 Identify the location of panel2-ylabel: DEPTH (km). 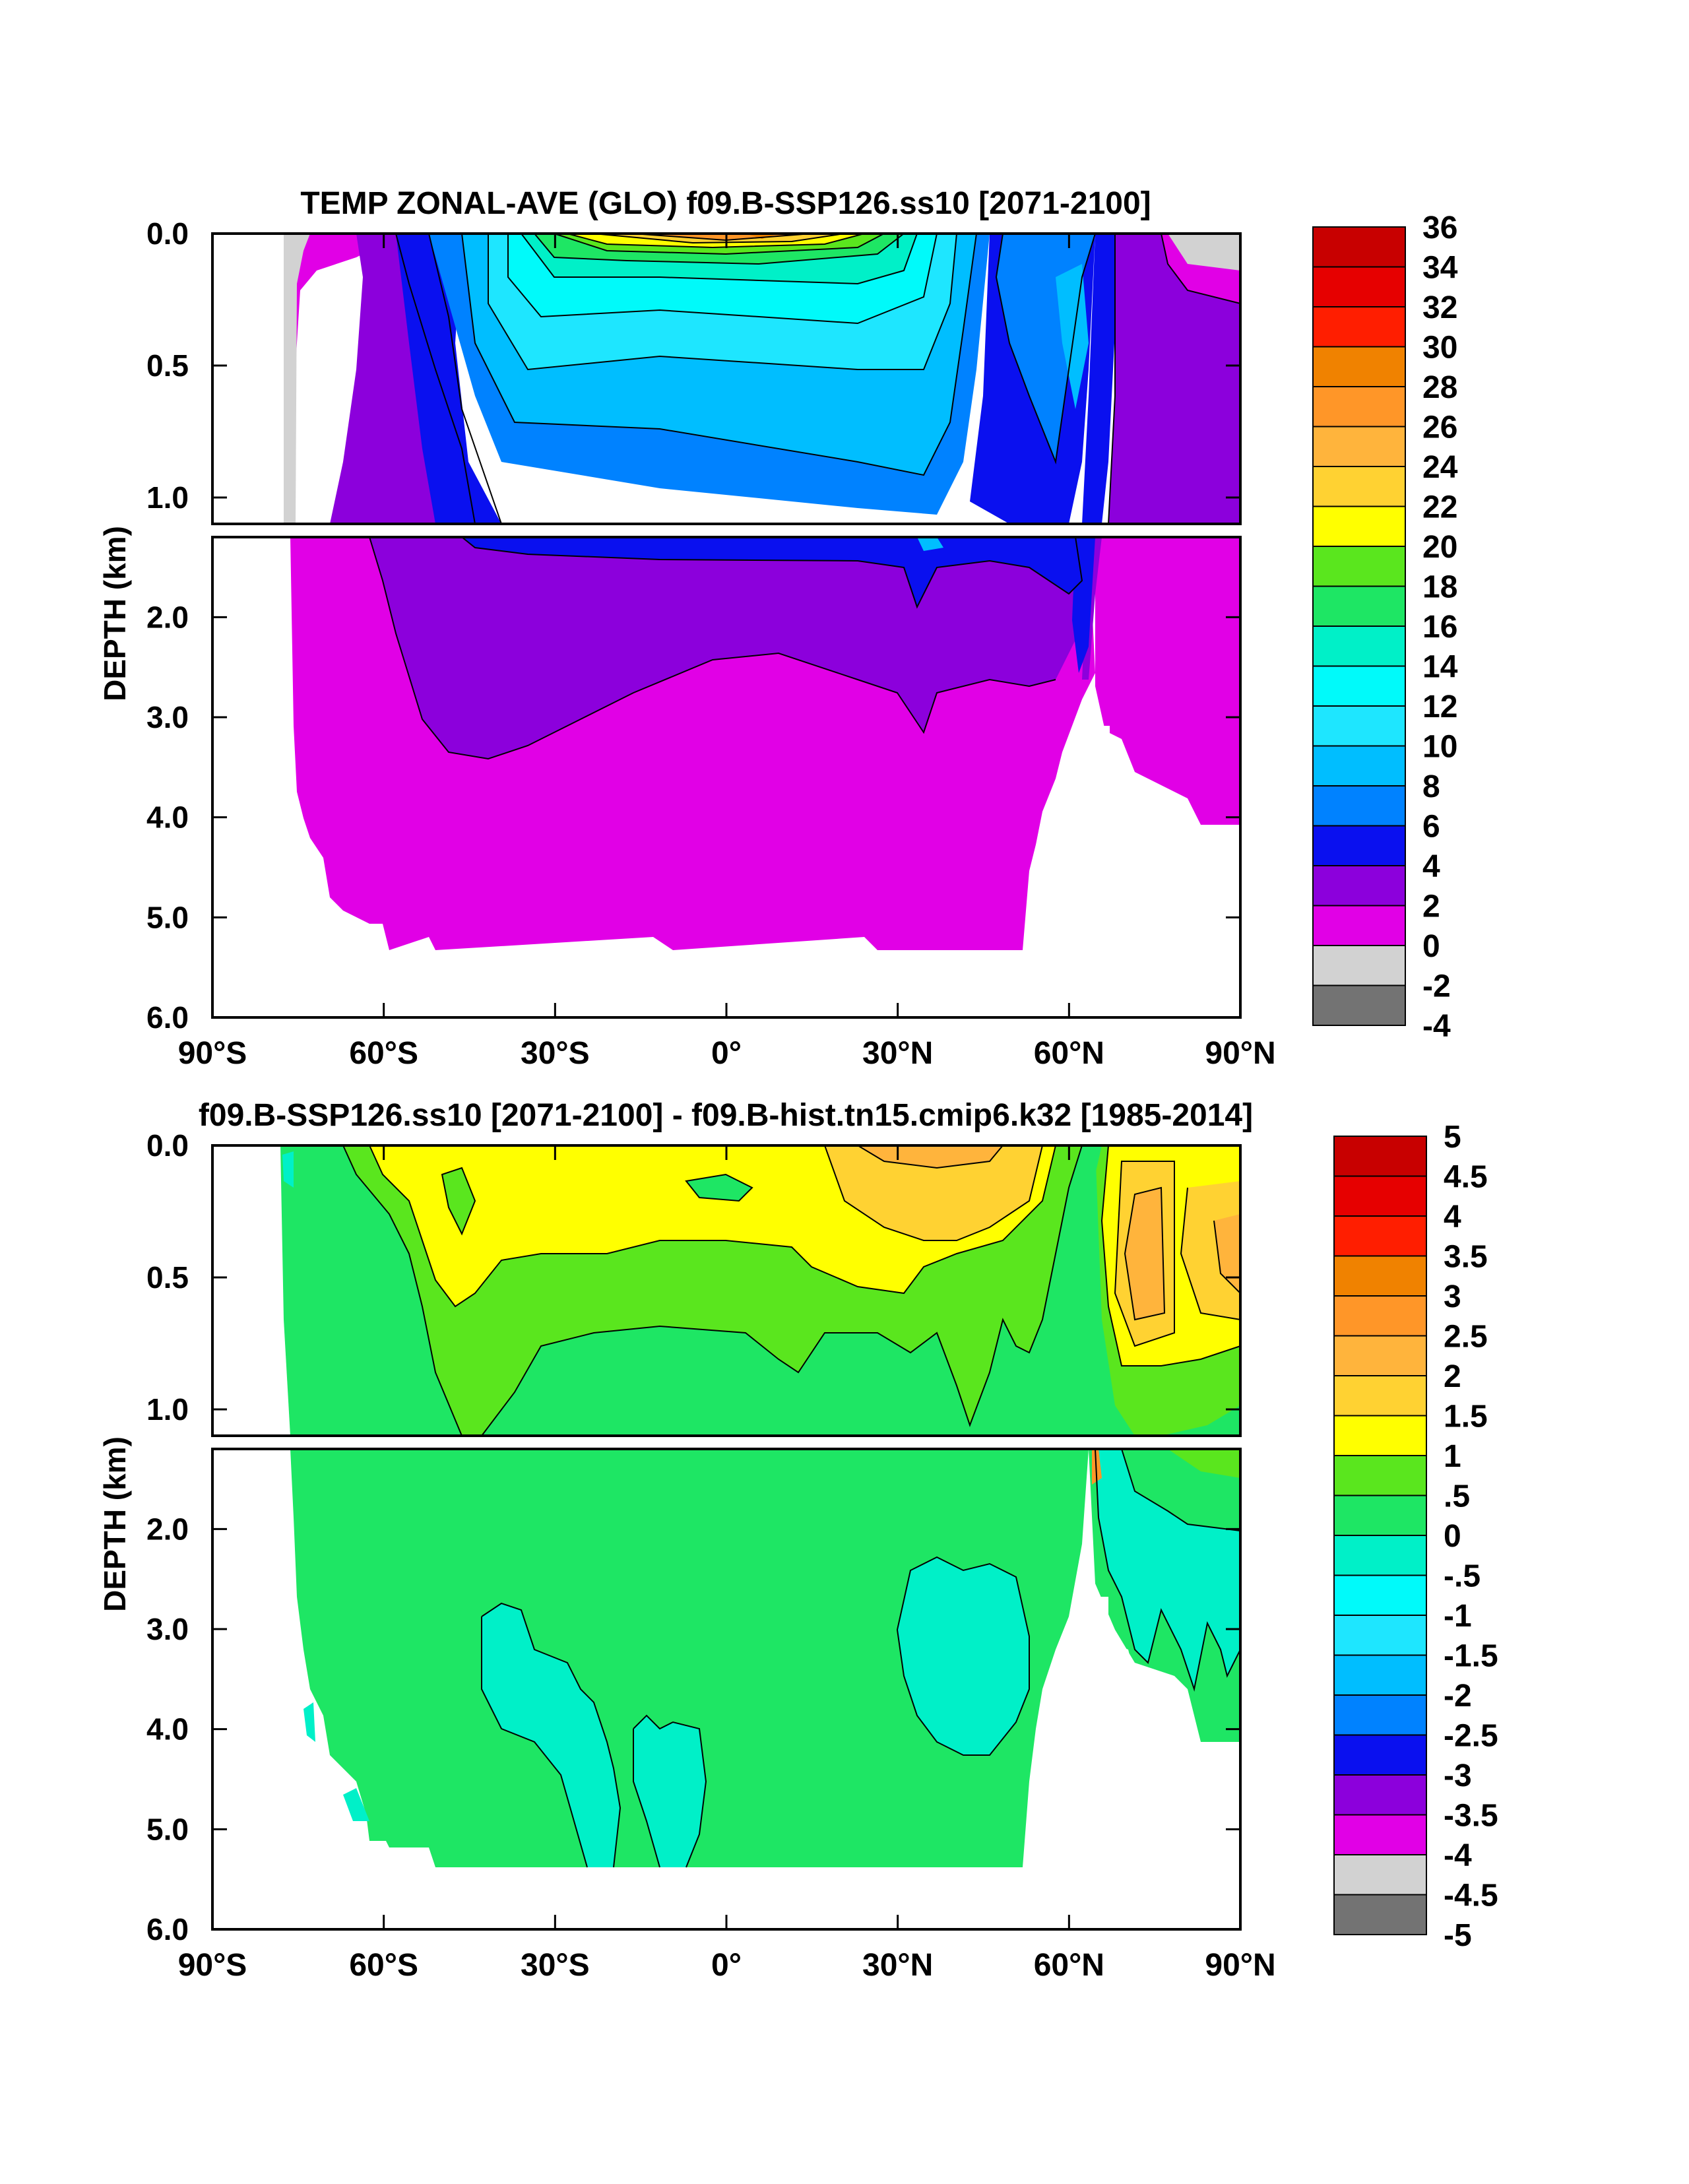
(115, 1524).